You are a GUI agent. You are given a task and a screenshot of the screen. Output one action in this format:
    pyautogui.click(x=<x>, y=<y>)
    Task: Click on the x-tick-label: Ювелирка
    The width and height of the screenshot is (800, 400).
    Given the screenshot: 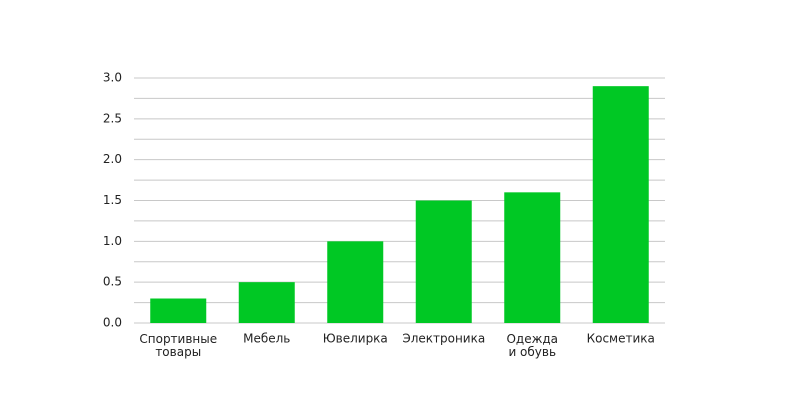 What is the action you would take?
    pyautogui.click(x=355, y=339)
    